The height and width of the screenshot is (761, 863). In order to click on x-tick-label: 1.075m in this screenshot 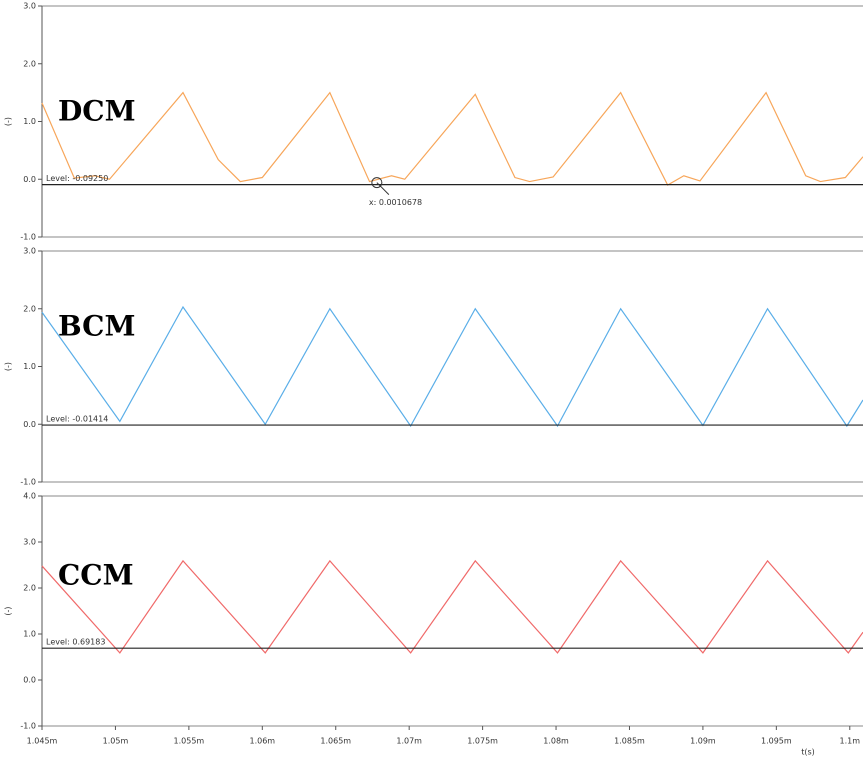, I will do `click(482, 741)`.